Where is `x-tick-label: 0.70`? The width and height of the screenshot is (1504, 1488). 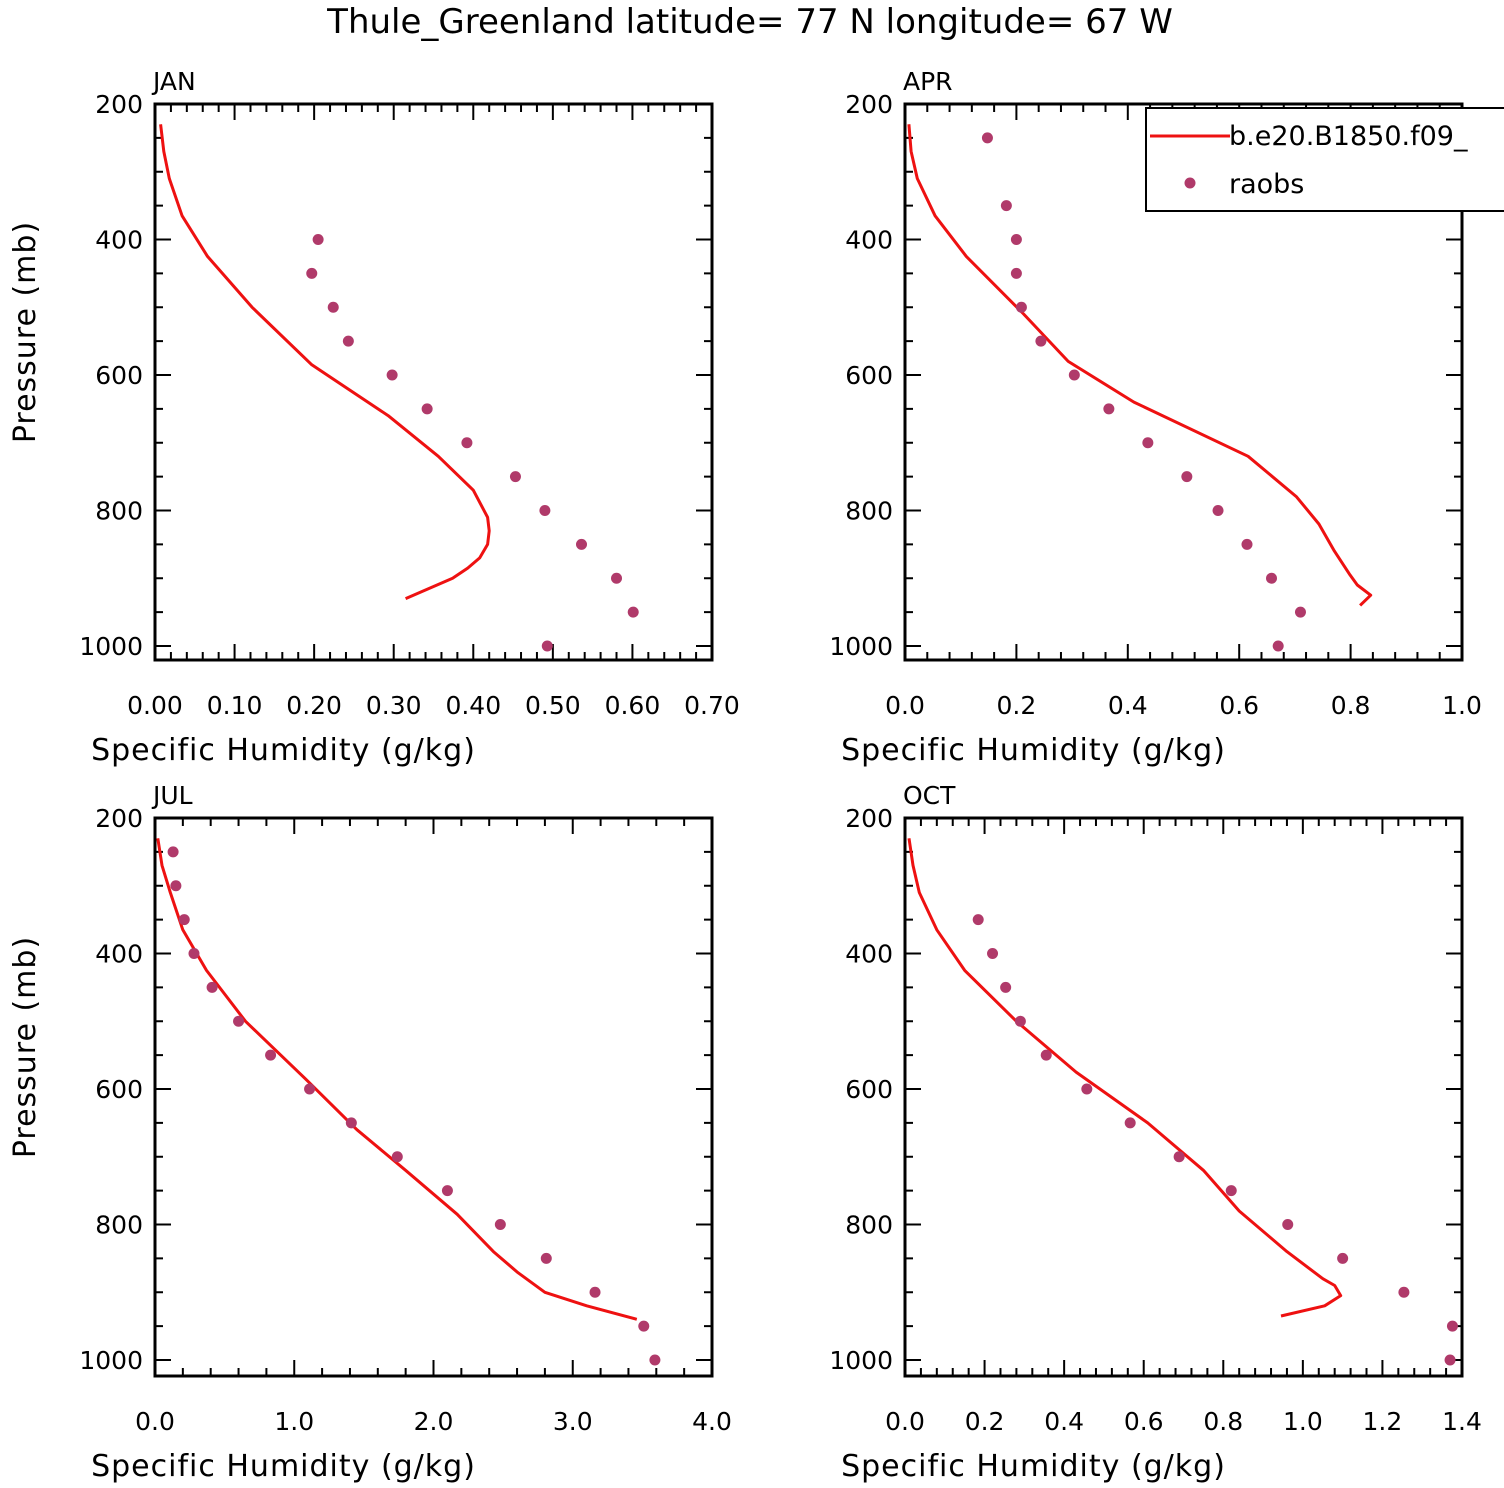
x-tick-label: 0.70 is located at coordinates (712, 705).